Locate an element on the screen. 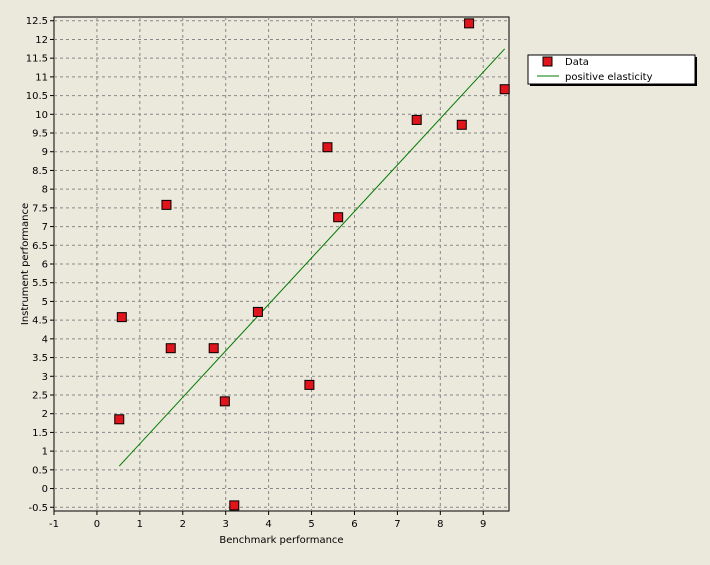 The width and height of the screenshot is (710, 565). x-axis-title: Benchmark performance is located at coordinates (281, 540).